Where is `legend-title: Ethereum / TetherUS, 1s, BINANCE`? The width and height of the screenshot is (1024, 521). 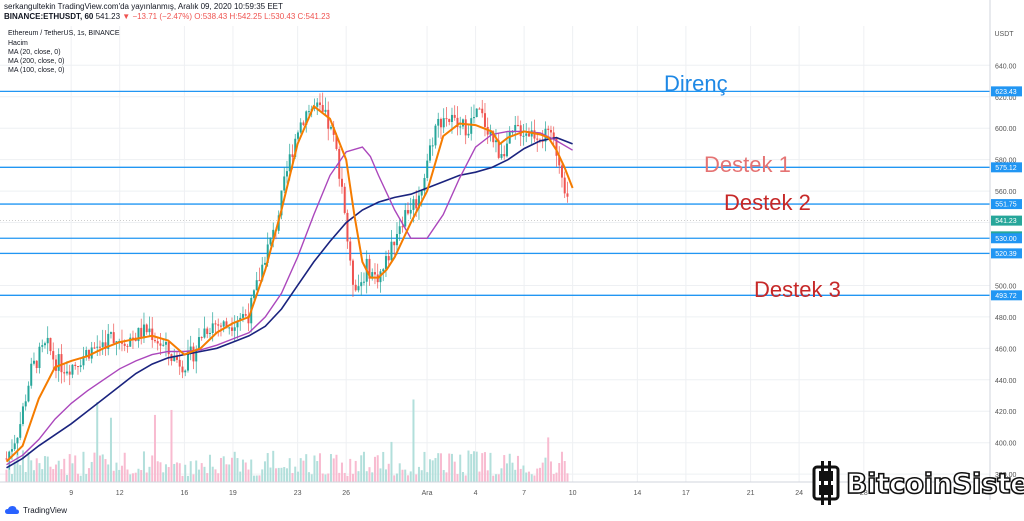
legend-title: Ethereum / TetherUS, 1s, BINANCE is located at coordinates (64, 33).